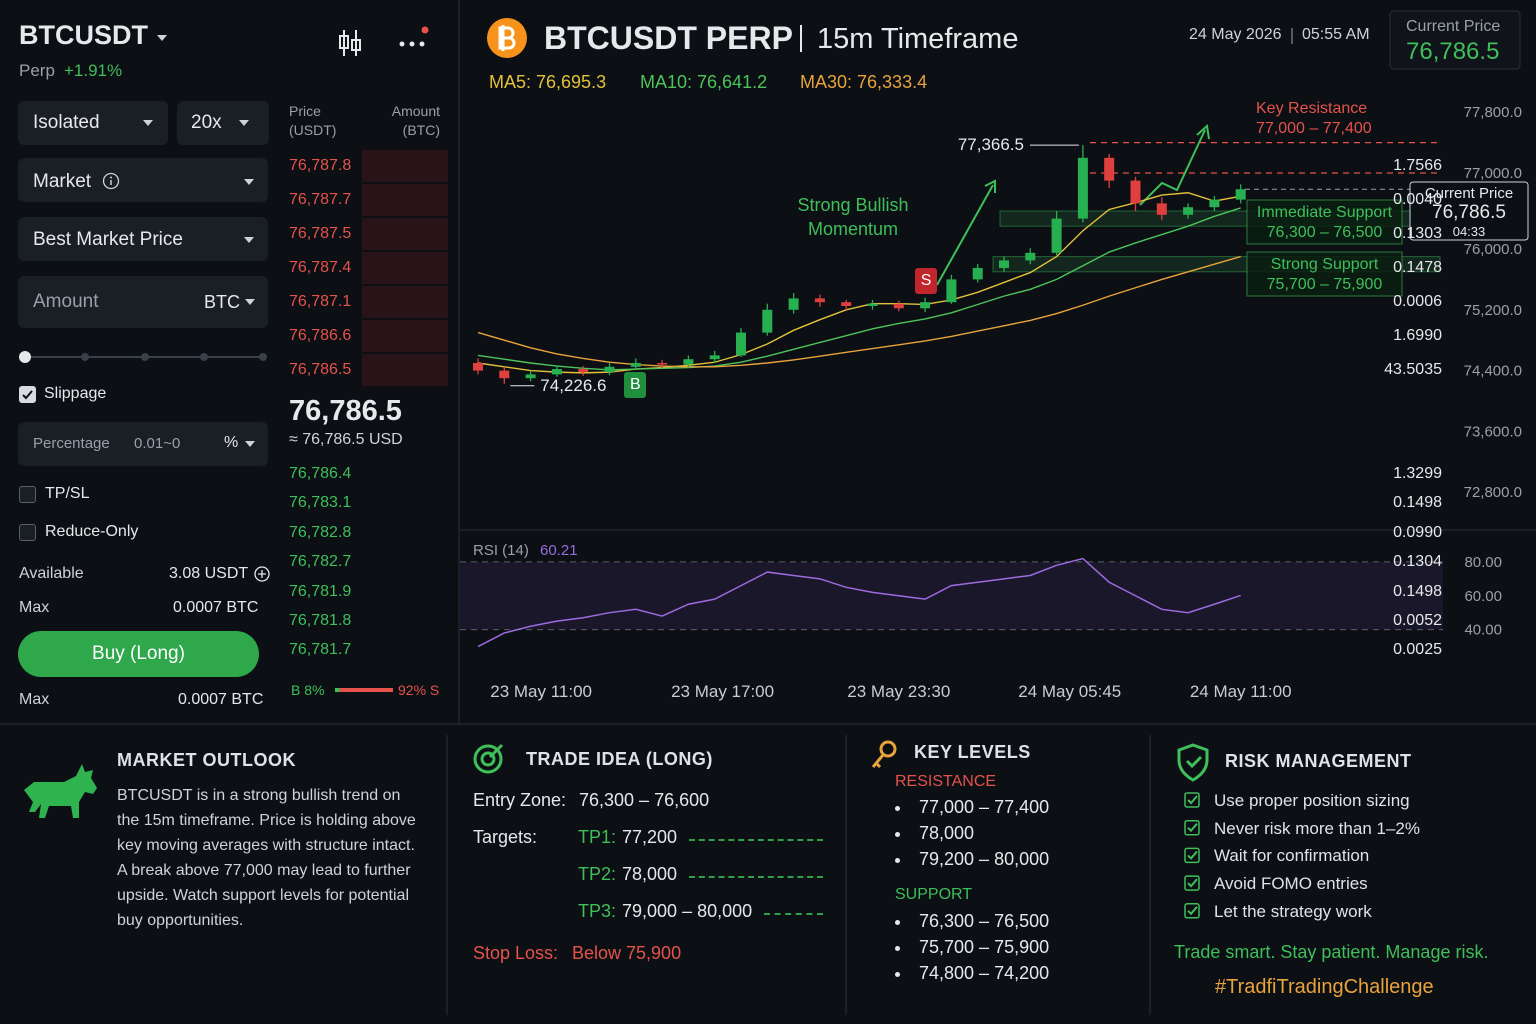 This screenshot has width=1536, height=1024. Describe the element at coordinates (1324, 987) in the screenshot. I see `hashtag: #TradfiTradingChallenge` at that location.